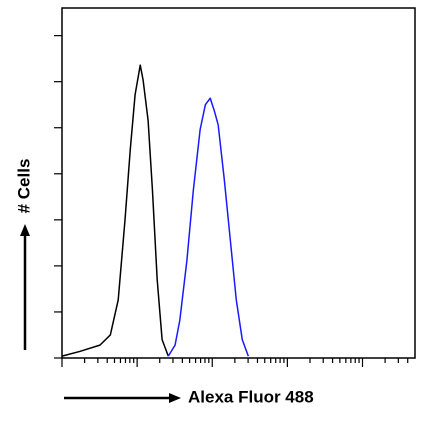 This screenshot has width=423, height=428. What do you see at coordinates (175, 398) in the screenshot?
I see `x-arrowhead` at bounding box center [175, 398].